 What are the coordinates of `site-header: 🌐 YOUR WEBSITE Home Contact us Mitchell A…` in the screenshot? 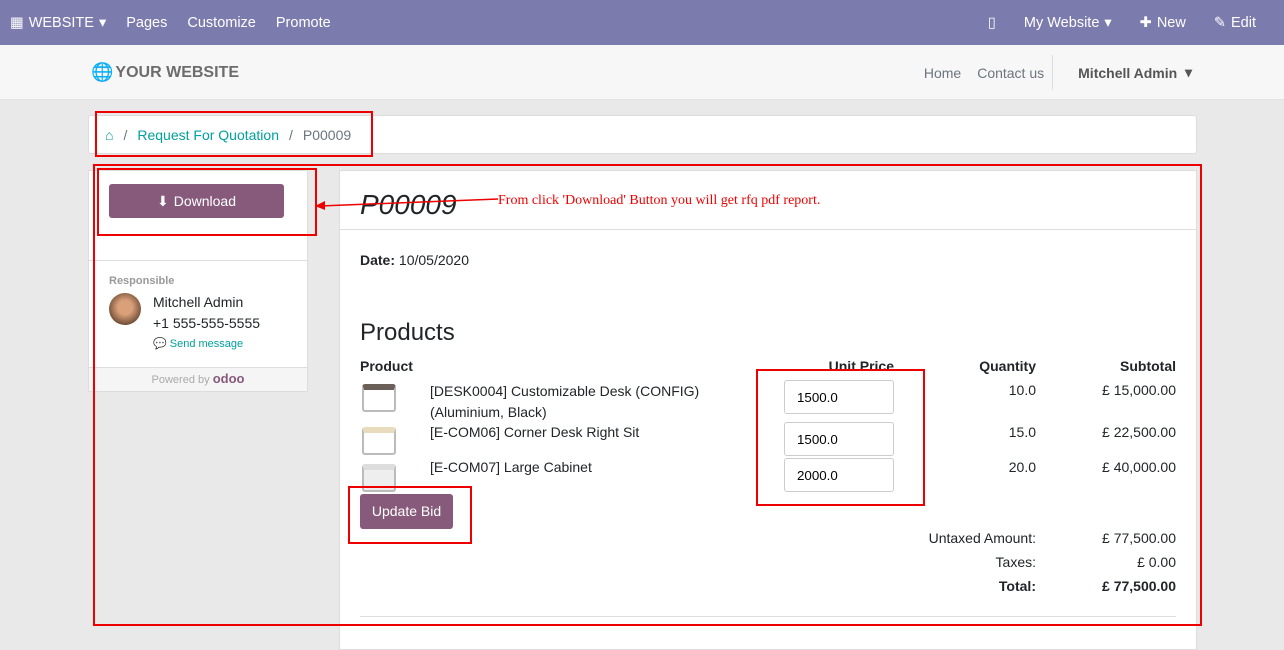 It's located at (642, 72).